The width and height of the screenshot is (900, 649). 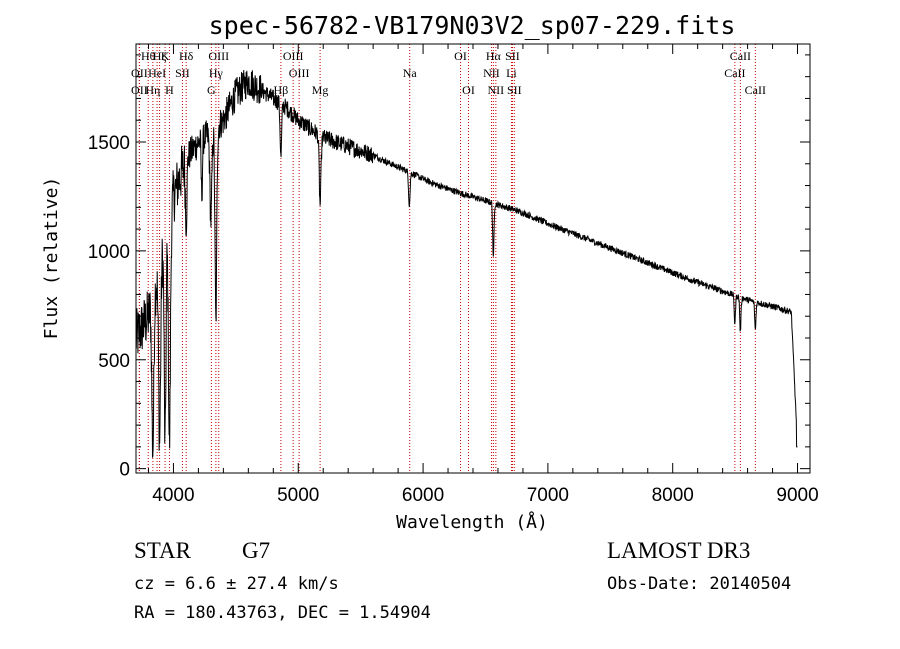 I want to click on line-marker-label: Na, so click(x=410, y=73).